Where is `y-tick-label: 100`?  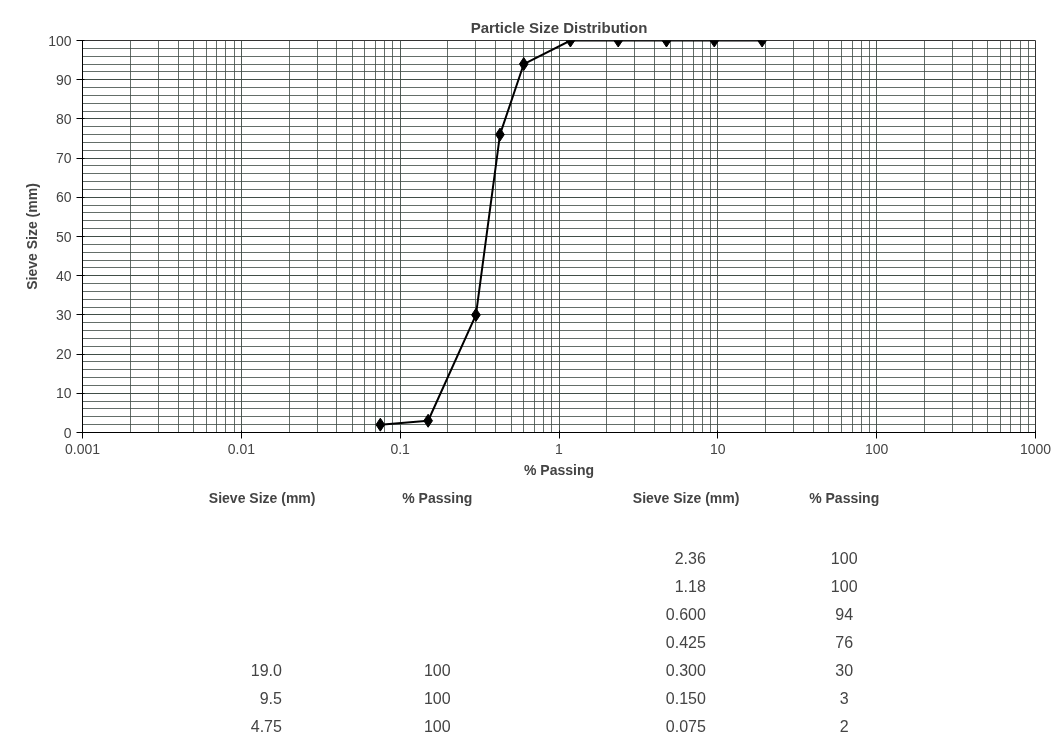 y-tick-label: 100 is located at coordinates (60, 40).